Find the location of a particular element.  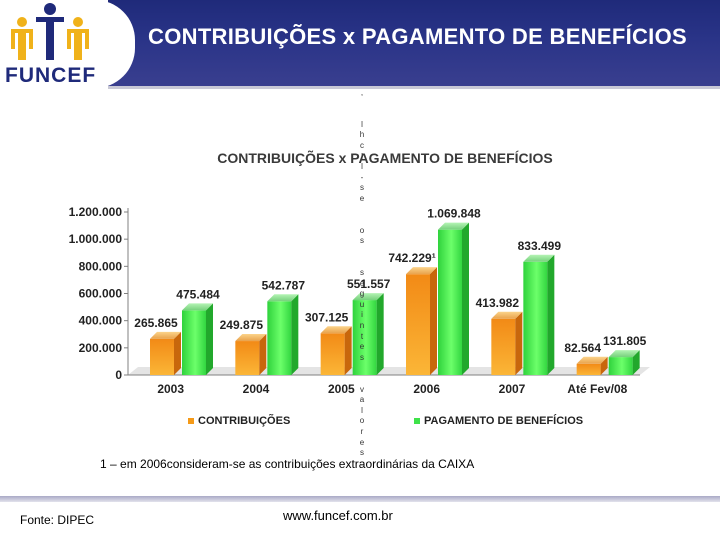

data-label: 542.787 is located at coordinates (284, 285).